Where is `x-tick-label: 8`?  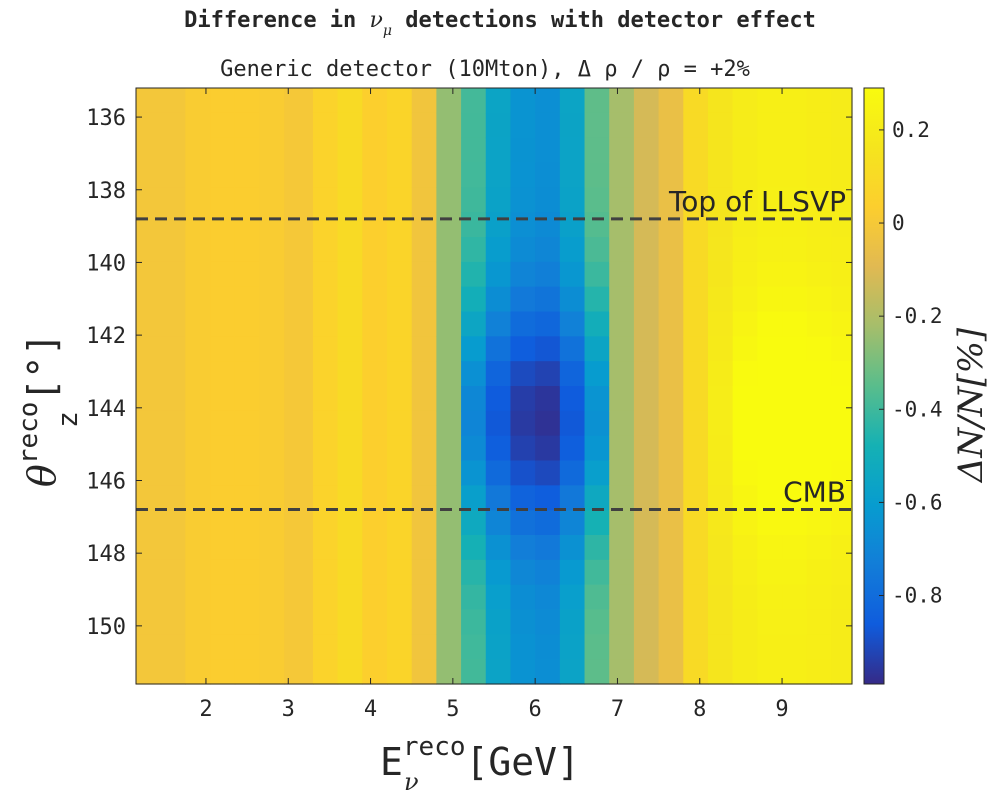 x-tick-label: 8 is located at coordinates (699, 709).